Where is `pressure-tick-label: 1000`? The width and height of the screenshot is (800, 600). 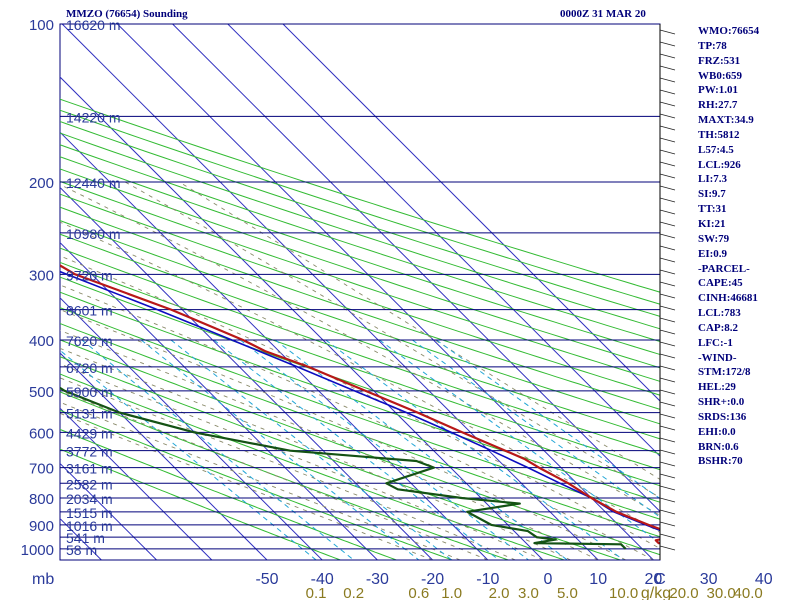
pressure-tick-label: 1000 is located at coordinates (37, 550).